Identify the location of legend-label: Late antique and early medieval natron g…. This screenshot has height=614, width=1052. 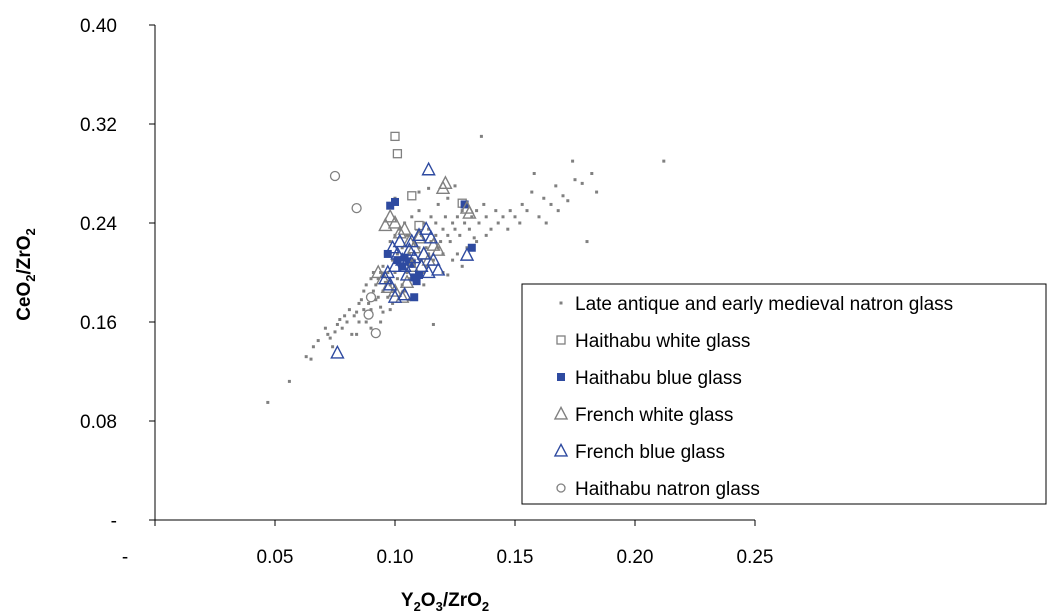
(764, 304).